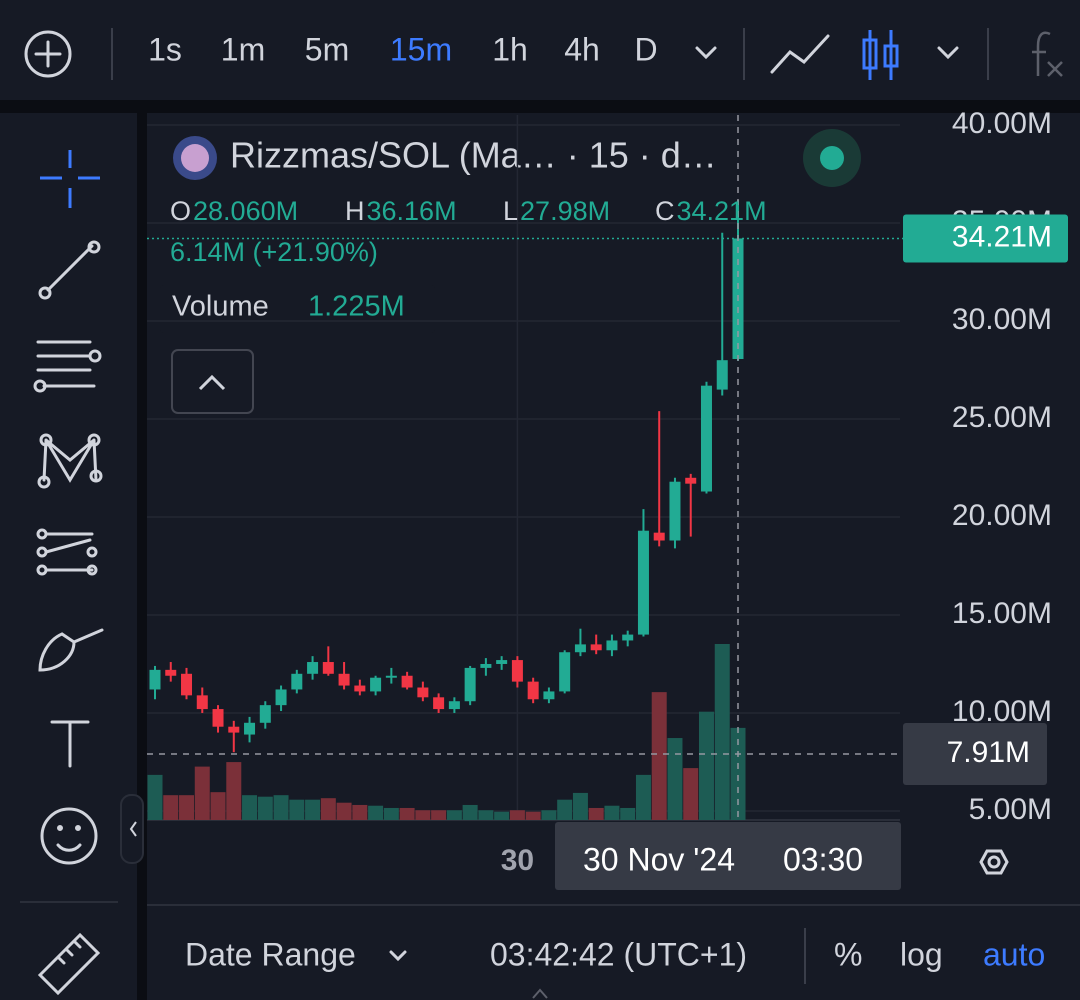 The height and width of the screenshot is (1000, 1080). Describe the element at coordinates (355, 211) in the screenshot. I see `ohlc-label: H` at that location.